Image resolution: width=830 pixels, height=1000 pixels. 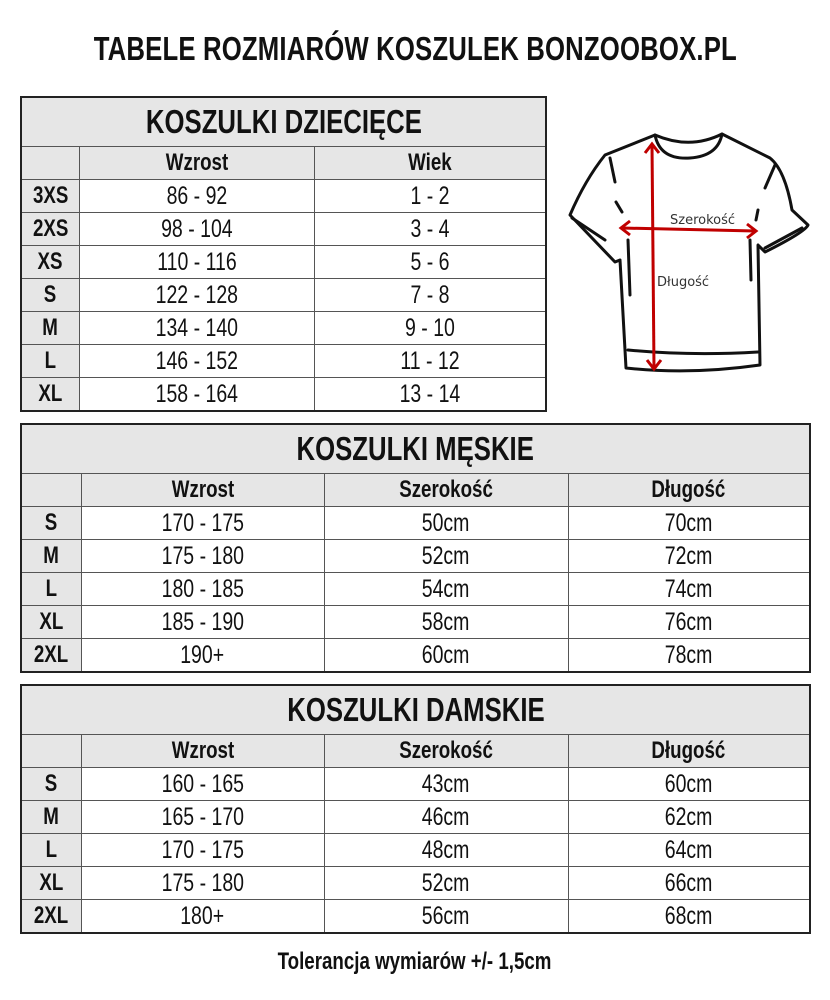 What do you see at coordinates (652, 147) in the screenshot?
I see `length-arrow-head-top` at bounding box center [652, 147].